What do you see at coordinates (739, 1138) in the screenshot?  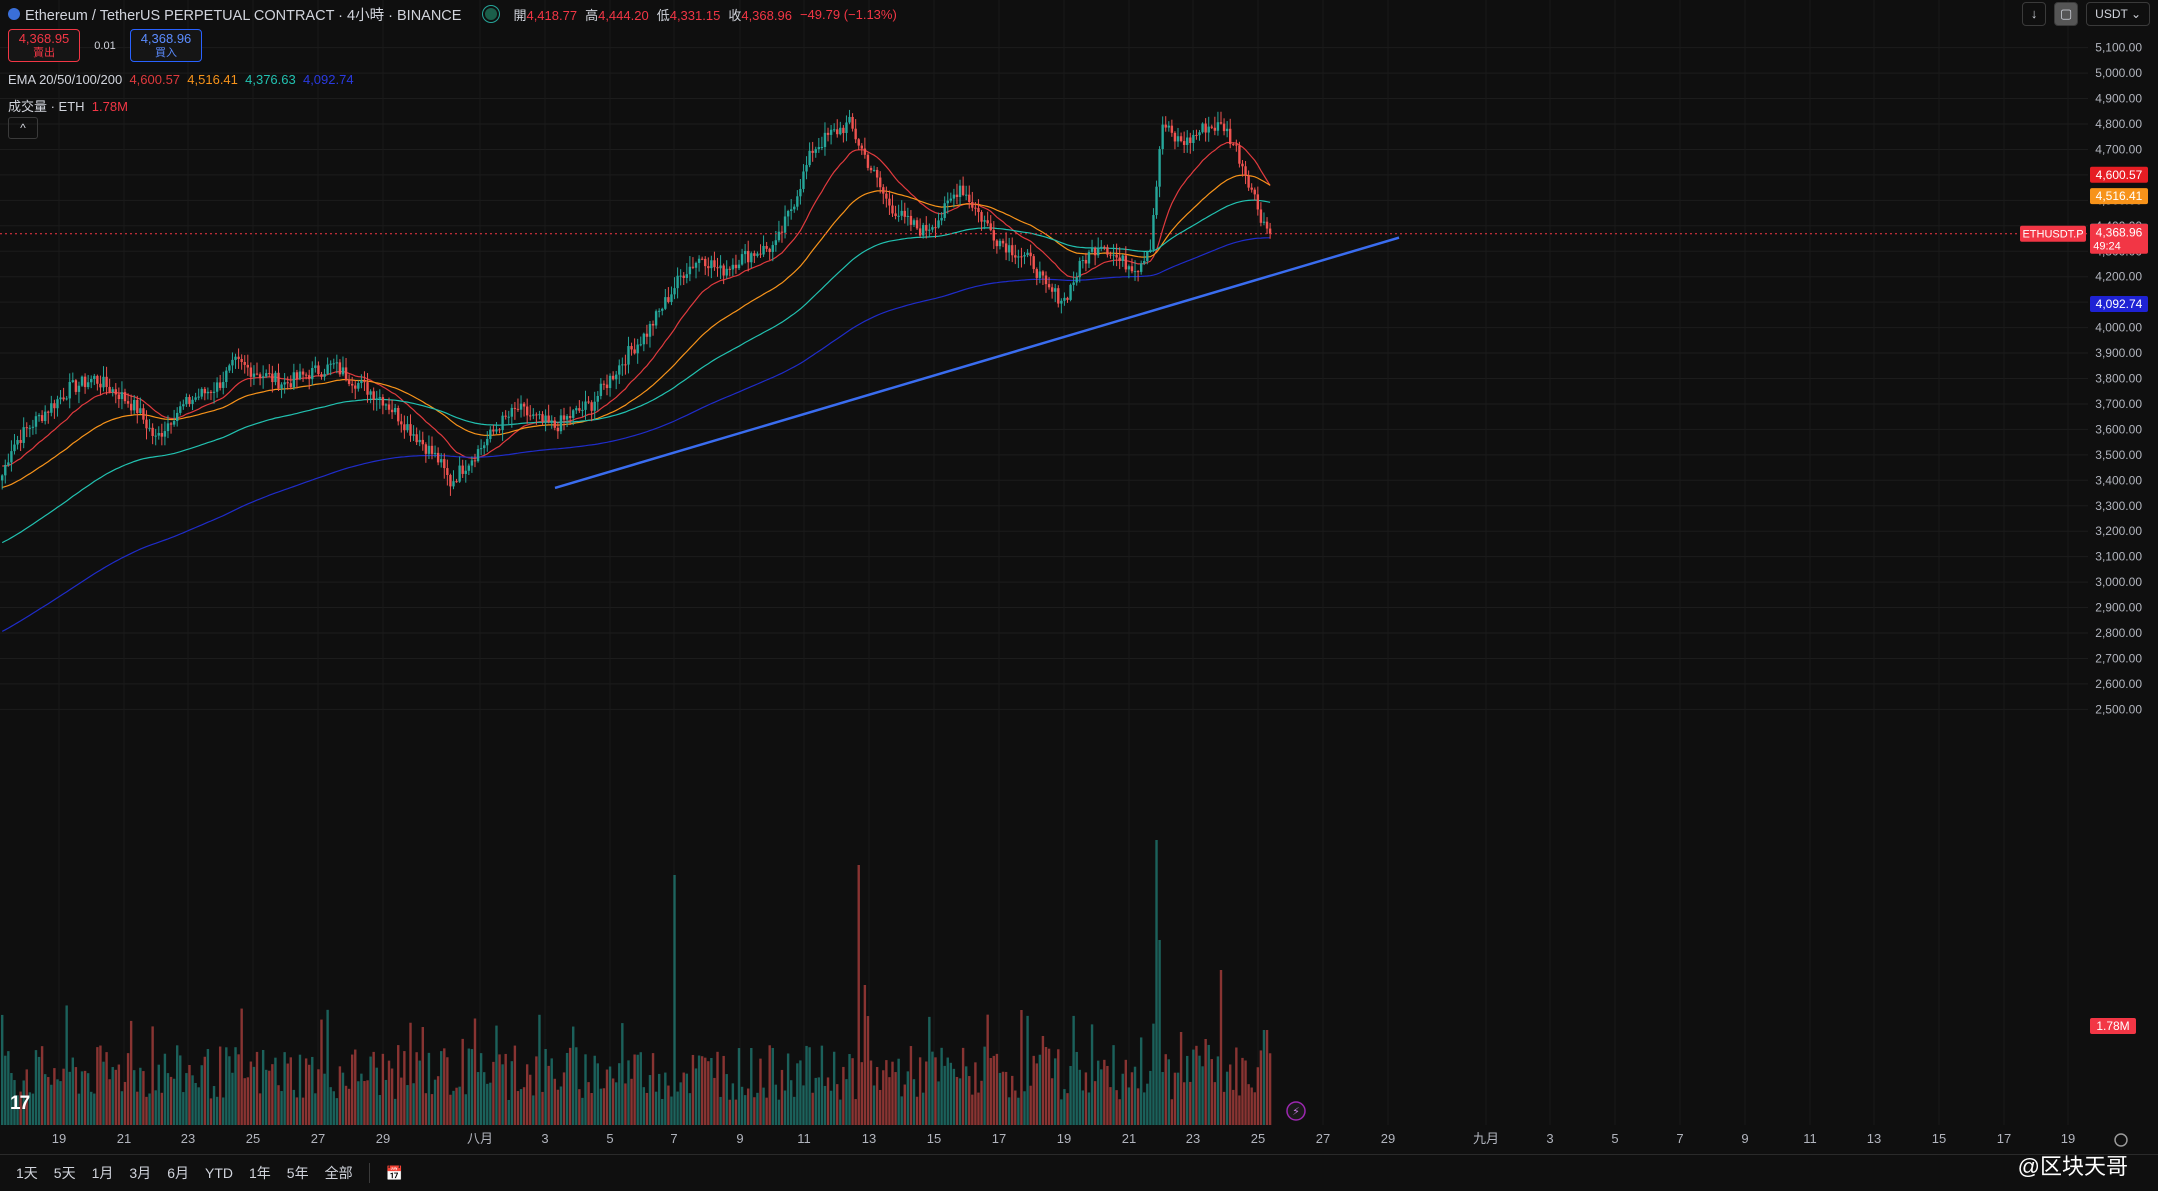 I see `time-tick-label: 9` at bounding box center [739, 1138].